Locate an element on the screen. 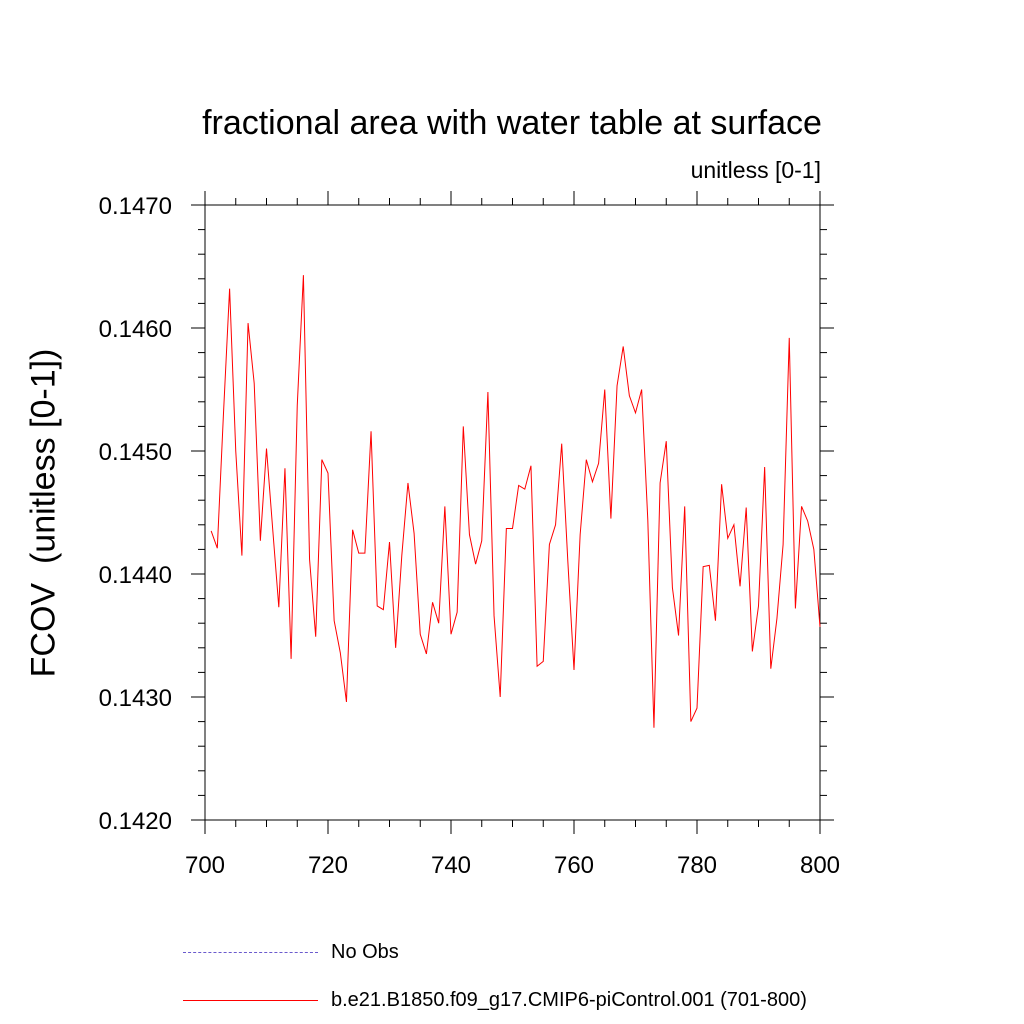 The height and width of the screenshot is (1024, 1024). y-tick-label: 0.1440 is located at coordinates (135, 575).